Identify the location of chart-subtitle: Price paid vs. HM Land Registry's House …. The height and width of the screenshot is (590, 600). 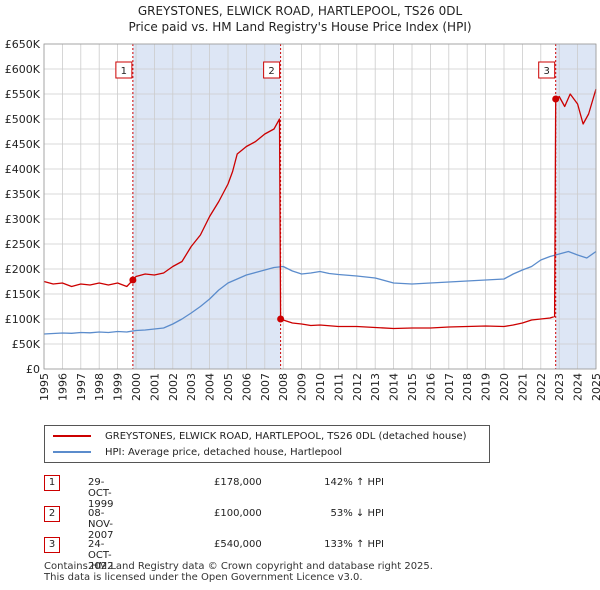
(300, 27).